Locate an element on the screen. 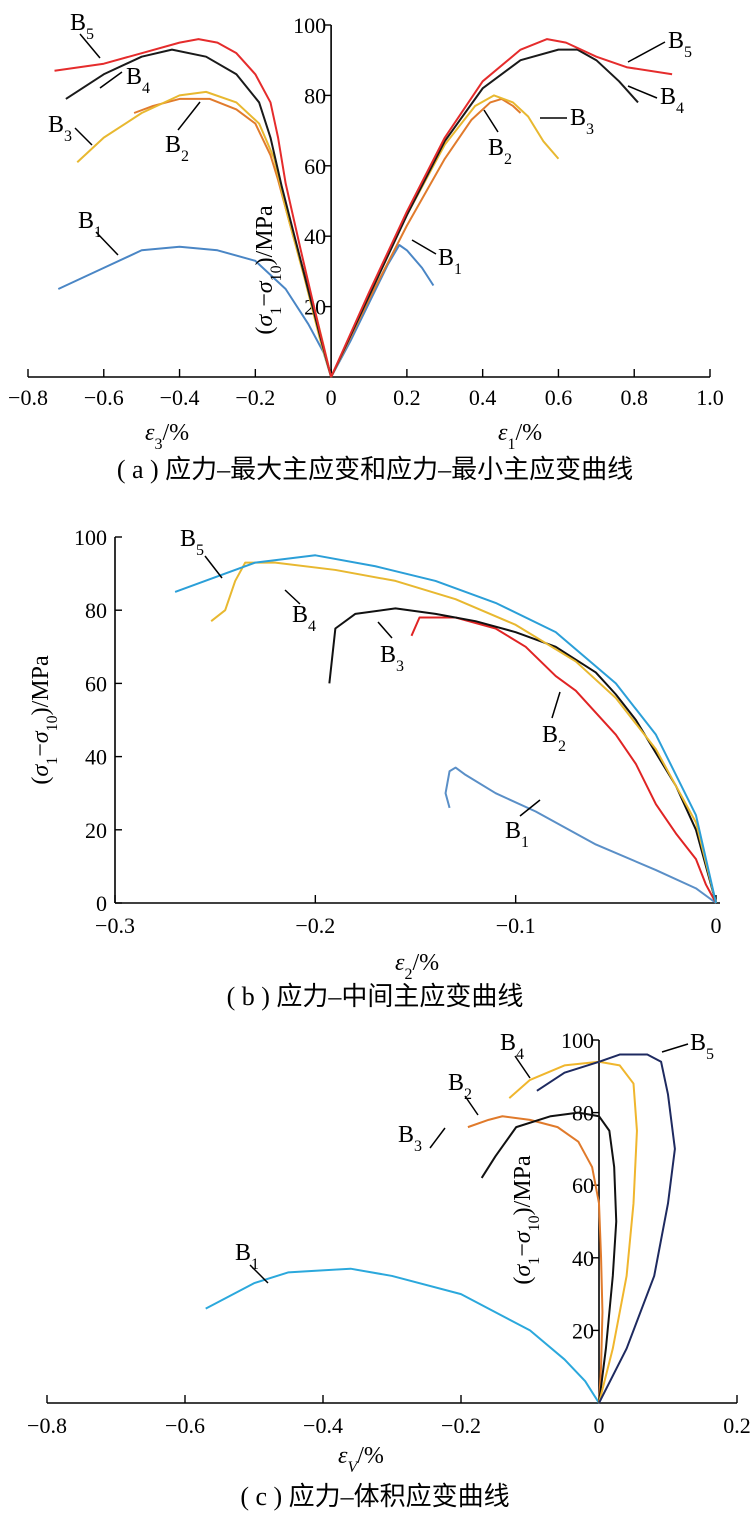 The width and height of the screenshot is (751, 1520). panel-b-leader-b4 is located at coordinates (292, 597).